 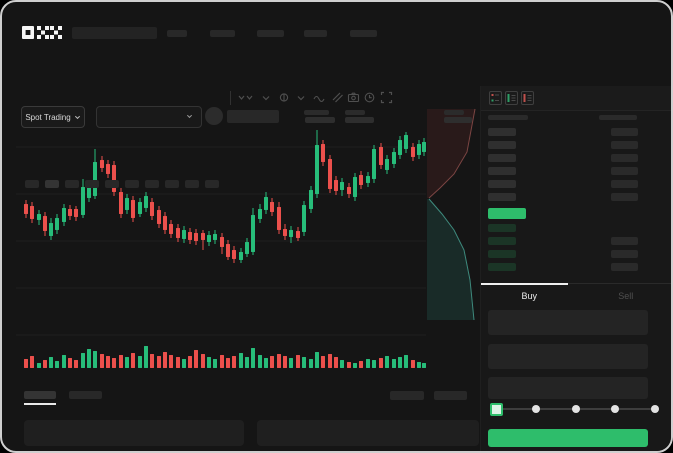 I want to click on buy-submit-button, so click(x=568, y=438).